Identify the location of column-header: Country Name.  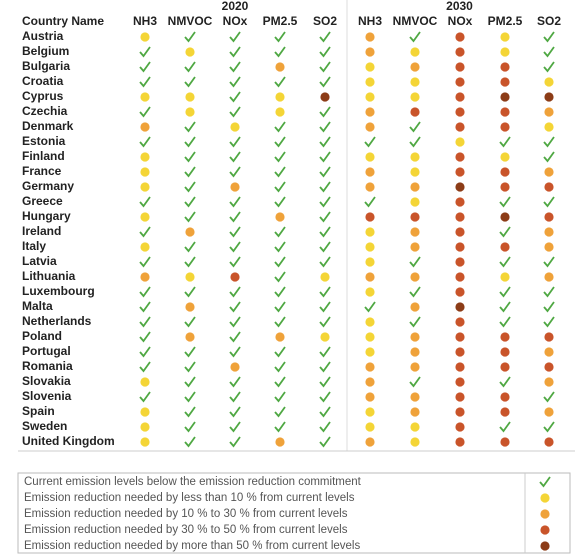
(63, 21).